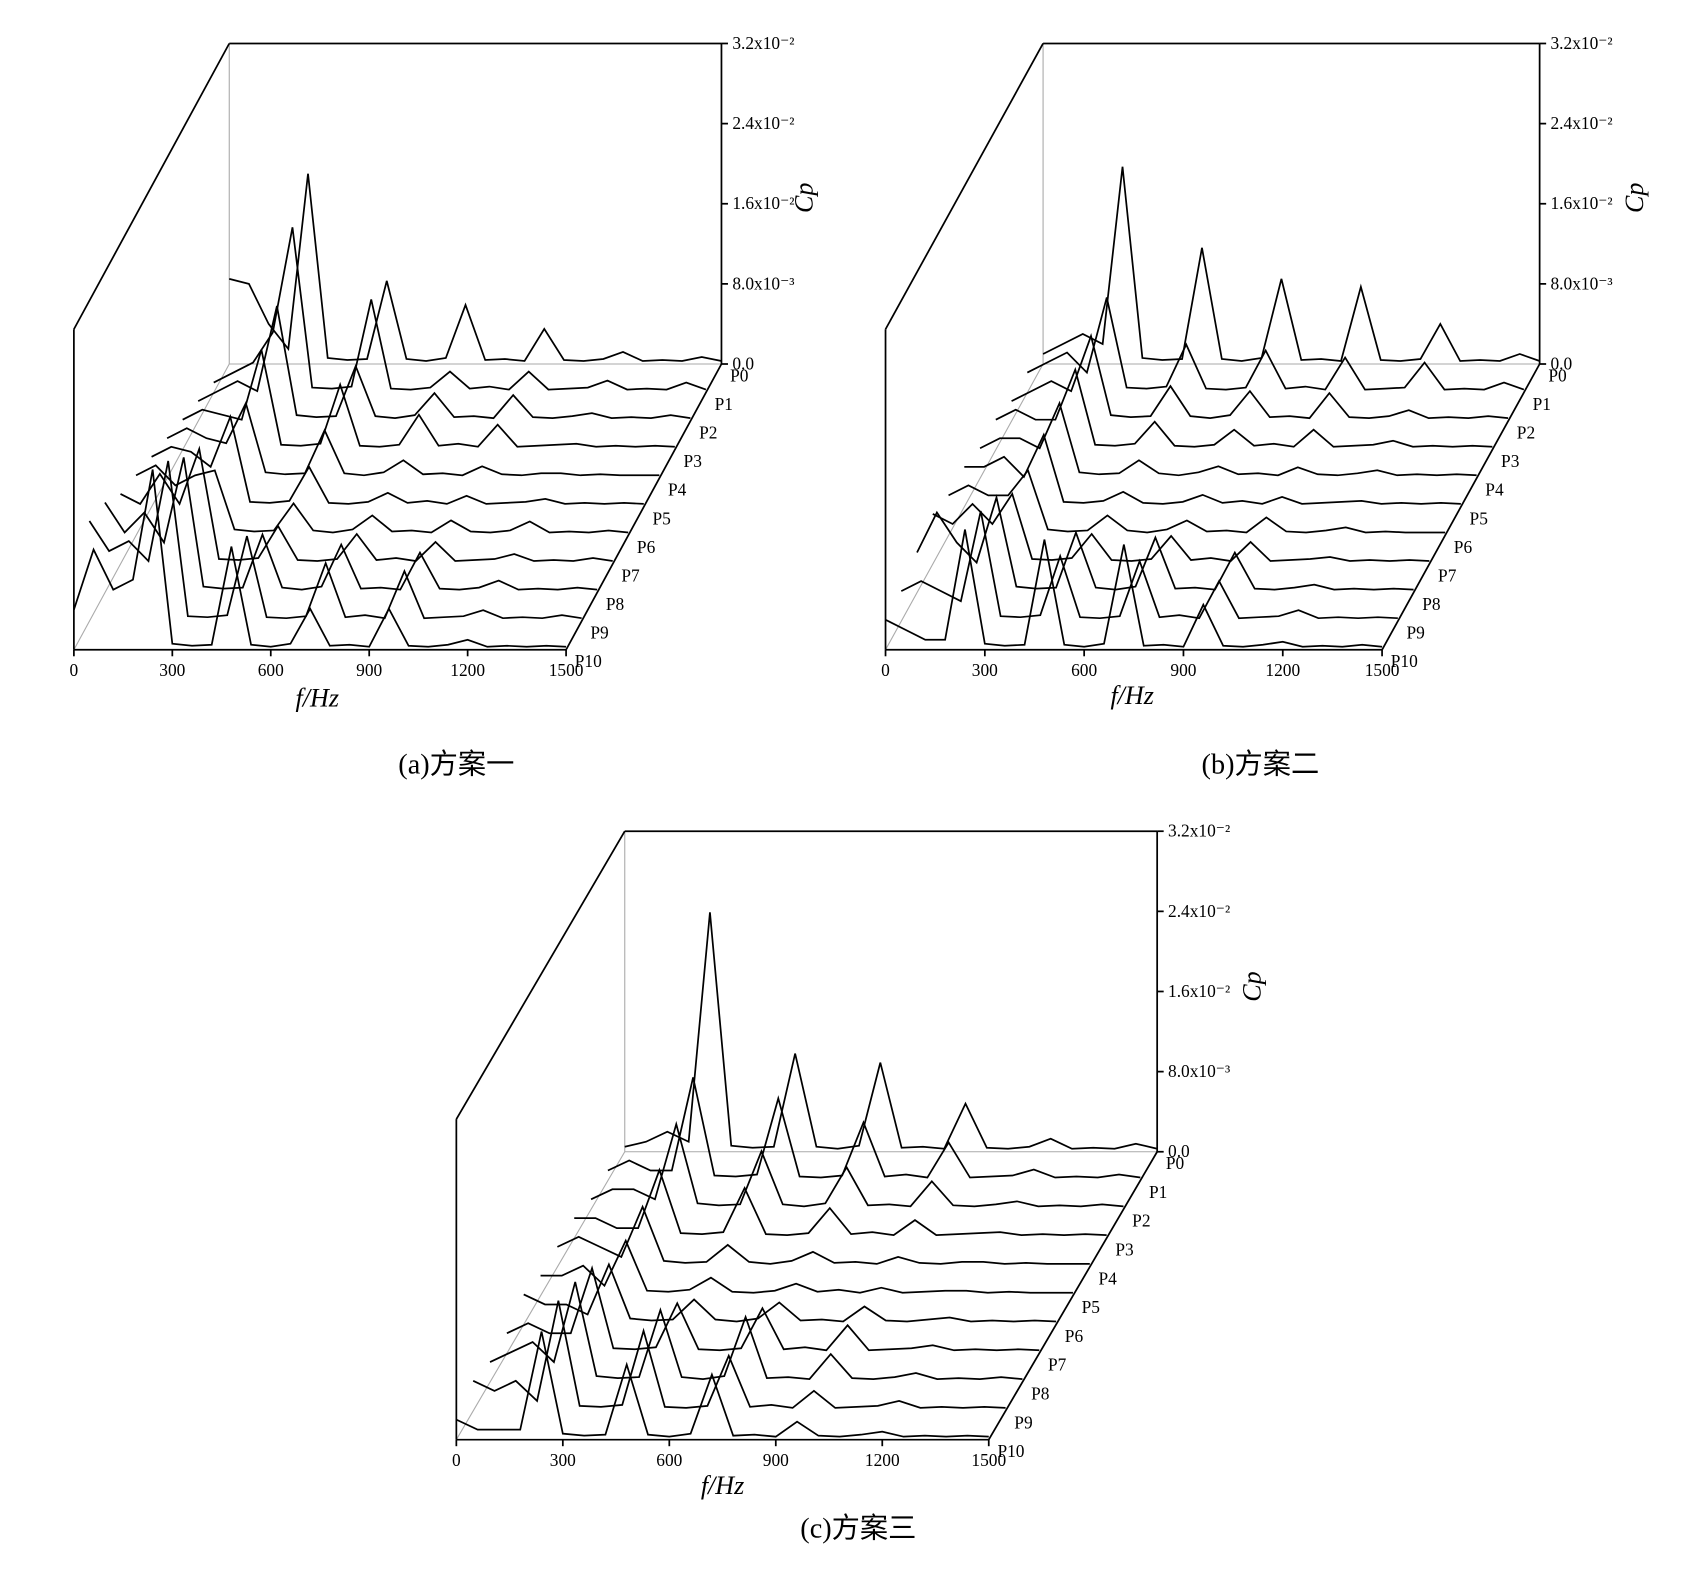 Image resolution: width=1695 pixels, height=1569 pixels. Describe the element at coordinates (858, 1528) in the screenshot. I see `caption: (c)方案三` at that location.